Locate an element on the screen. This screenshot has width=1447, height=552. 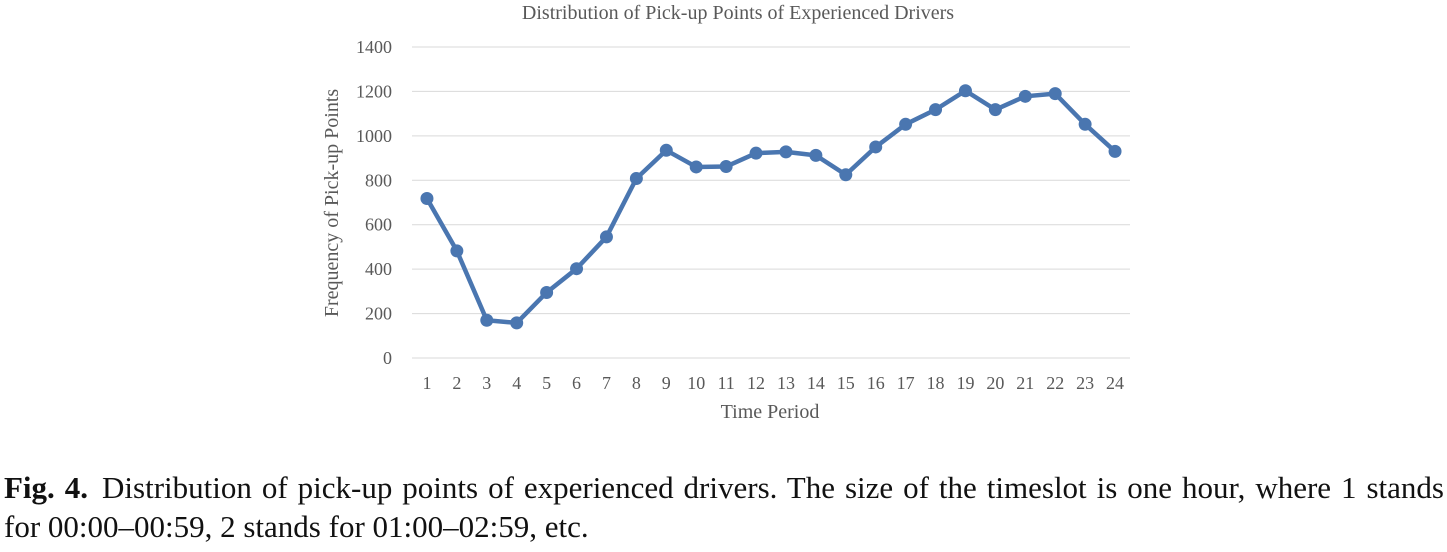
x-tick-label: 13 is located at coordinates (786, 383).